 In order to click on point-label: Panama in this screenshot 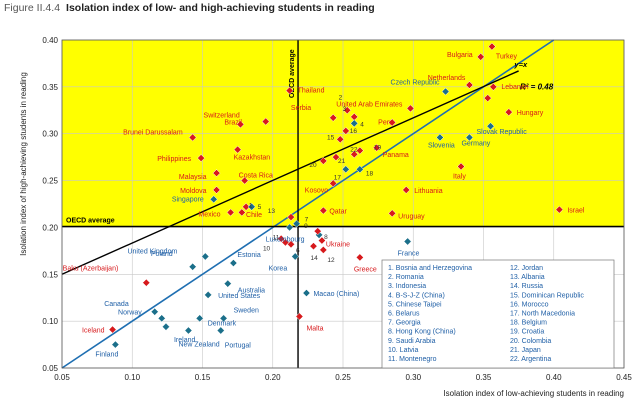, I will do `click(396, 155)`.